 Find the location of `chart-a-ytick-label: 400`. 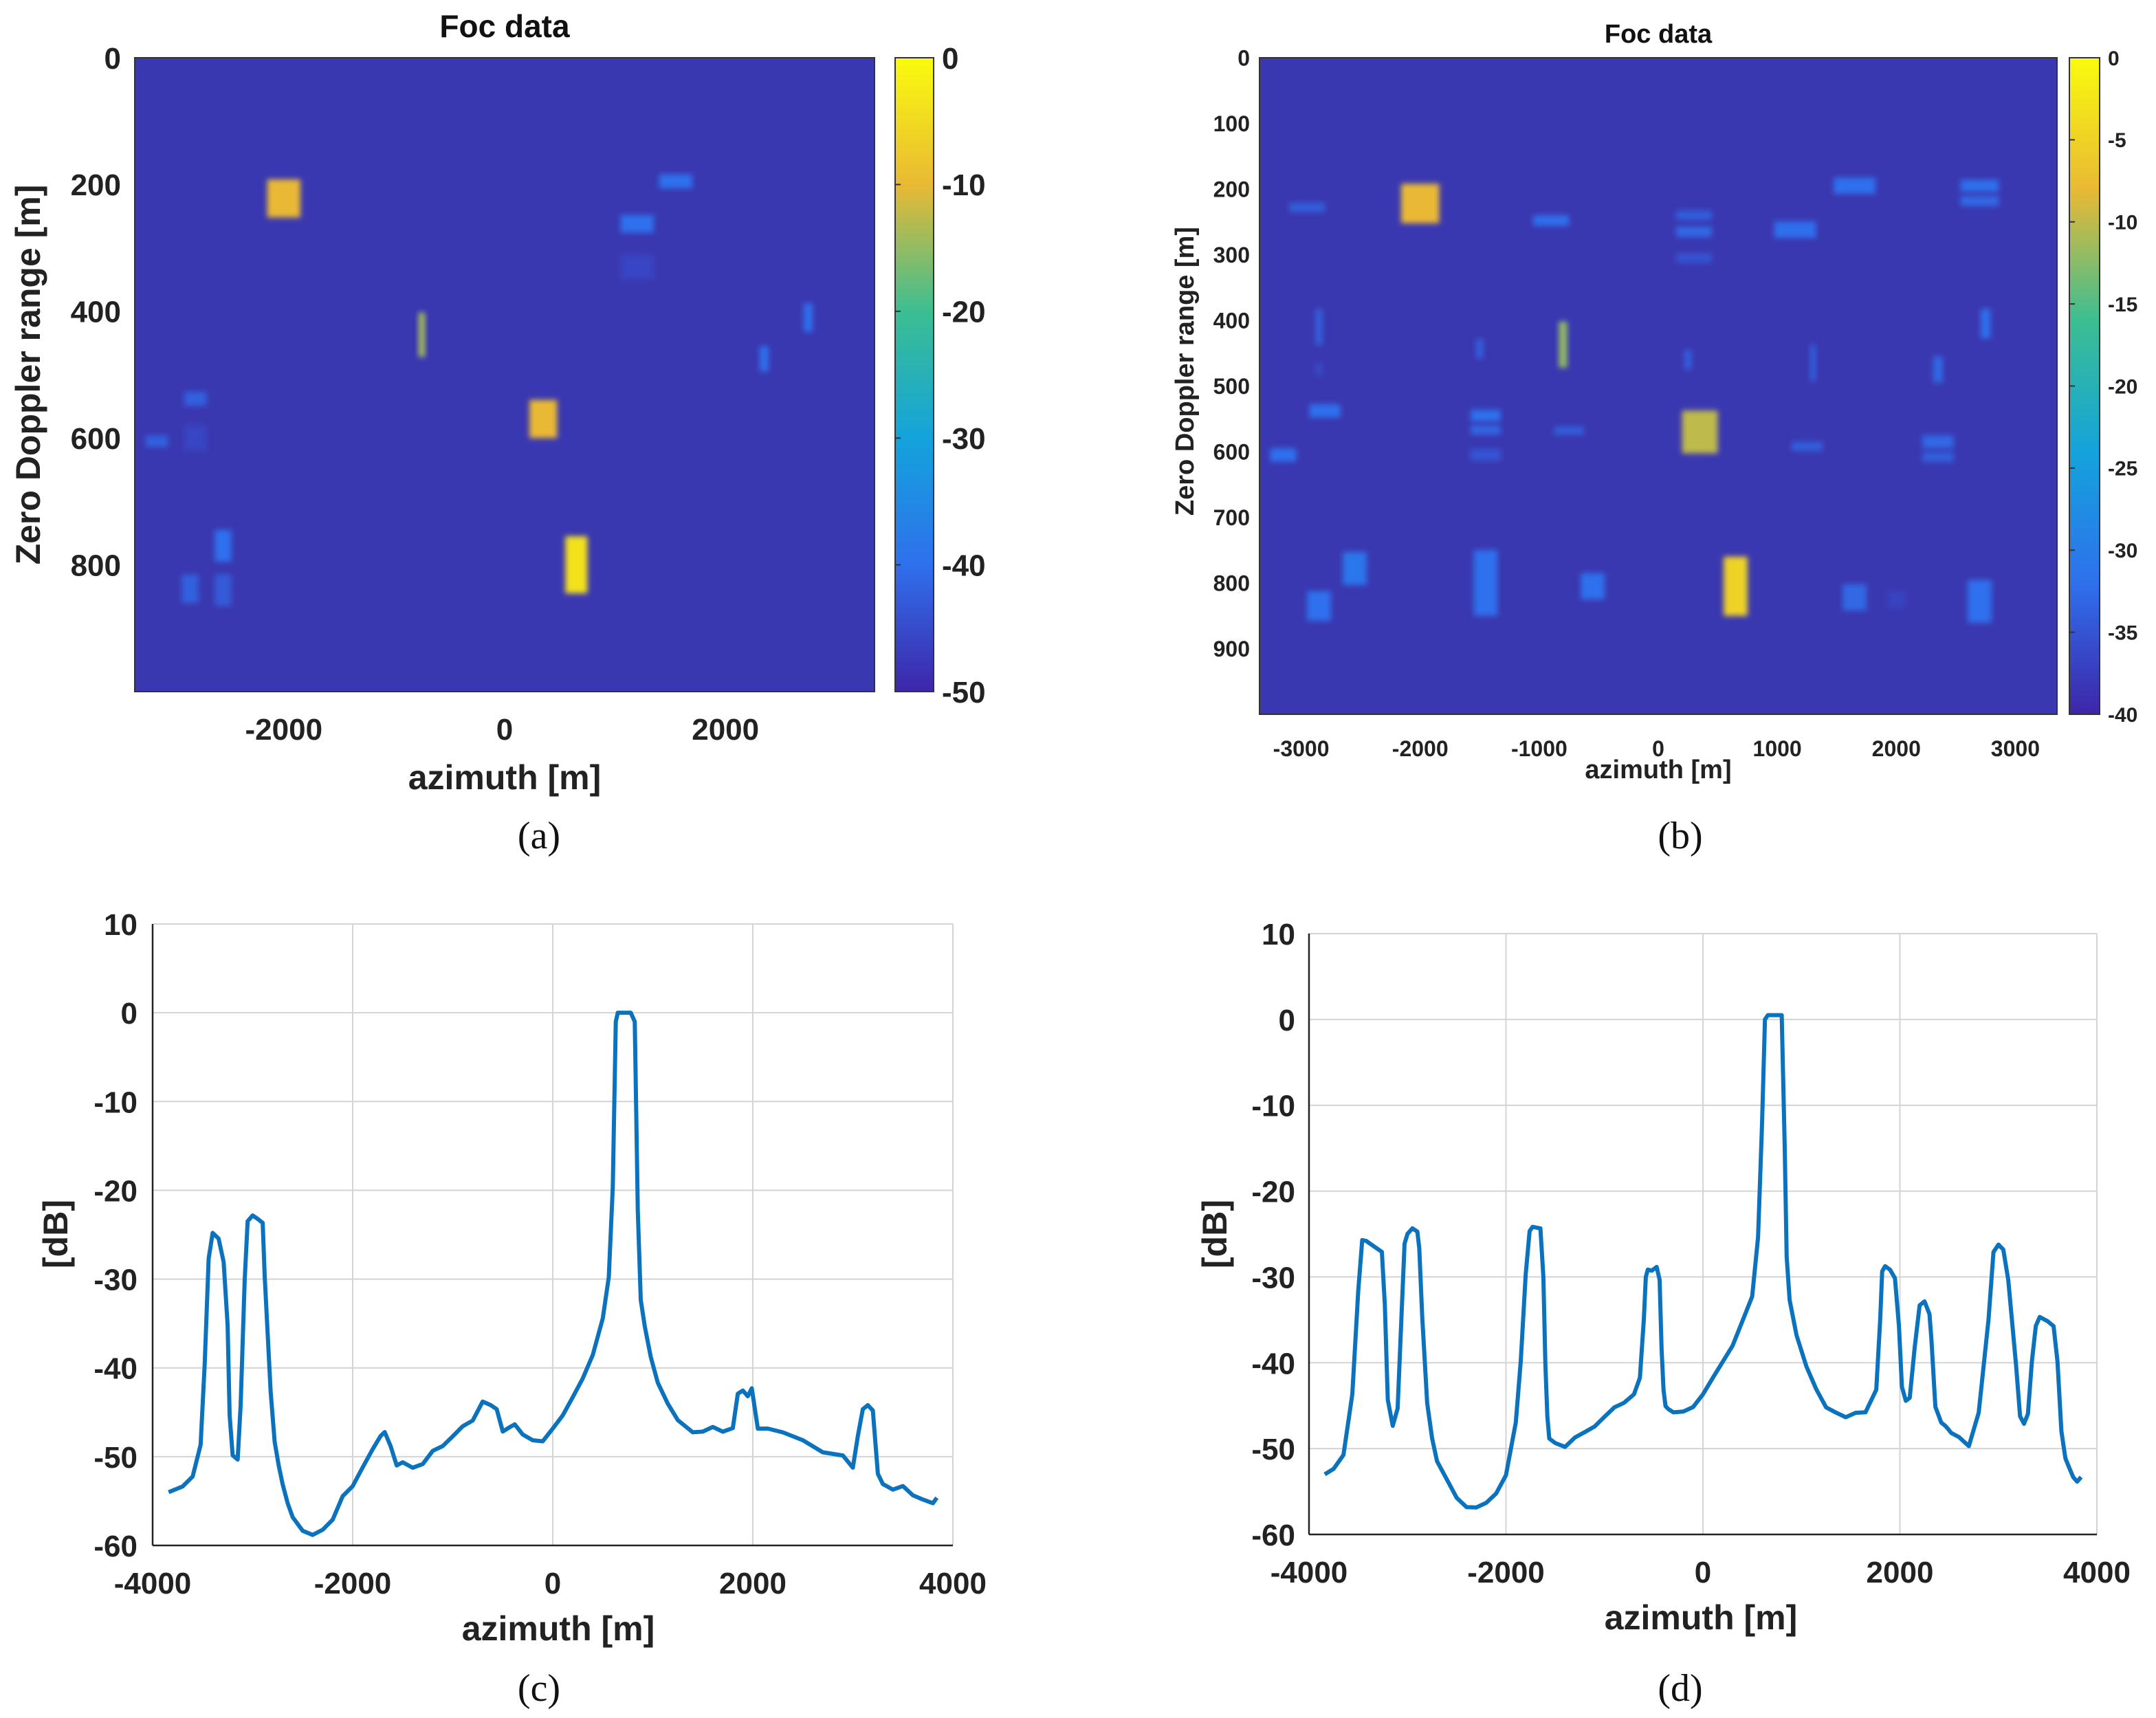

chart-a-ytick-label: 400 is located at coordinates (96, 313).